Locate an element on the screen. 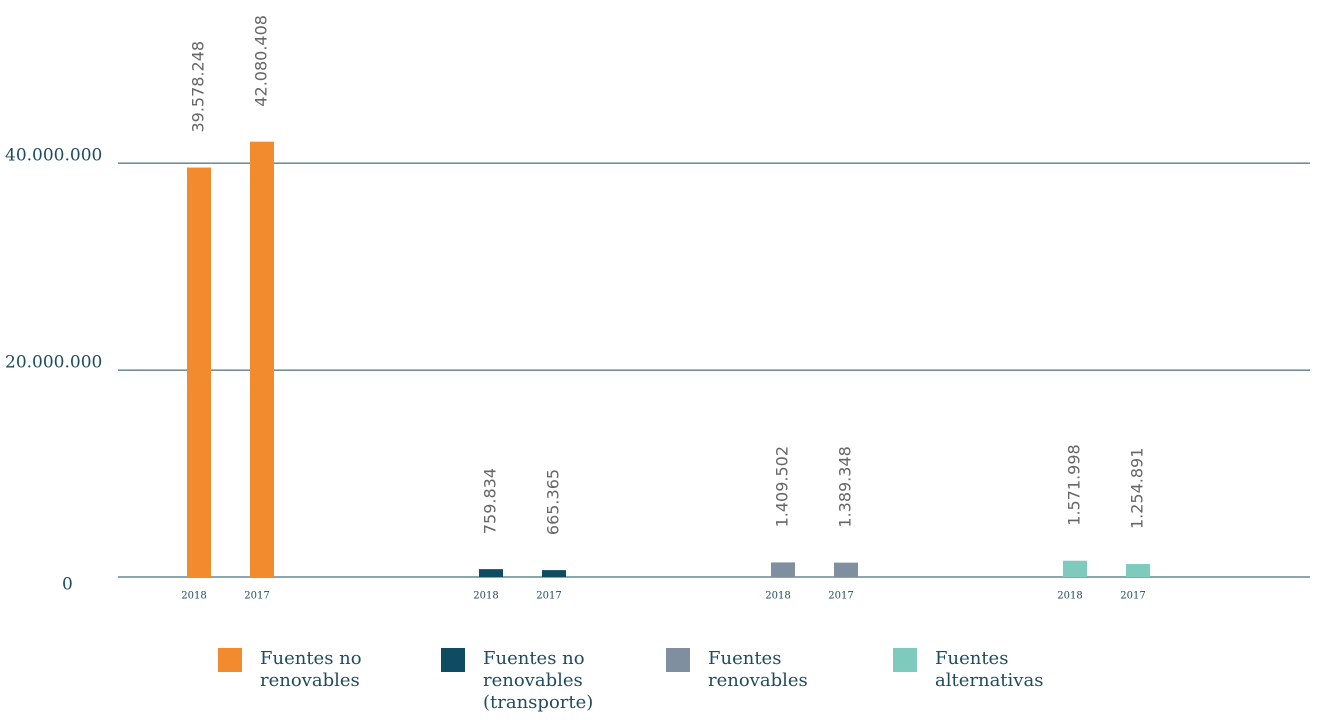 The image size is (1321, 720). value-label: 42.080.408 is located at coordinates (261, 61).